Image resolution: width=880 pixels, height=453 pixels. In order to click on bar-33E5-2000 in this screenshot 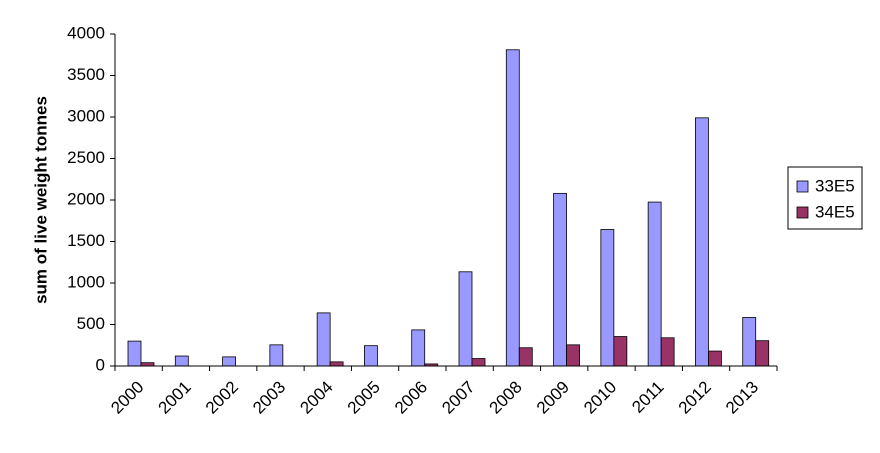, I will do `click(134, 353)`.